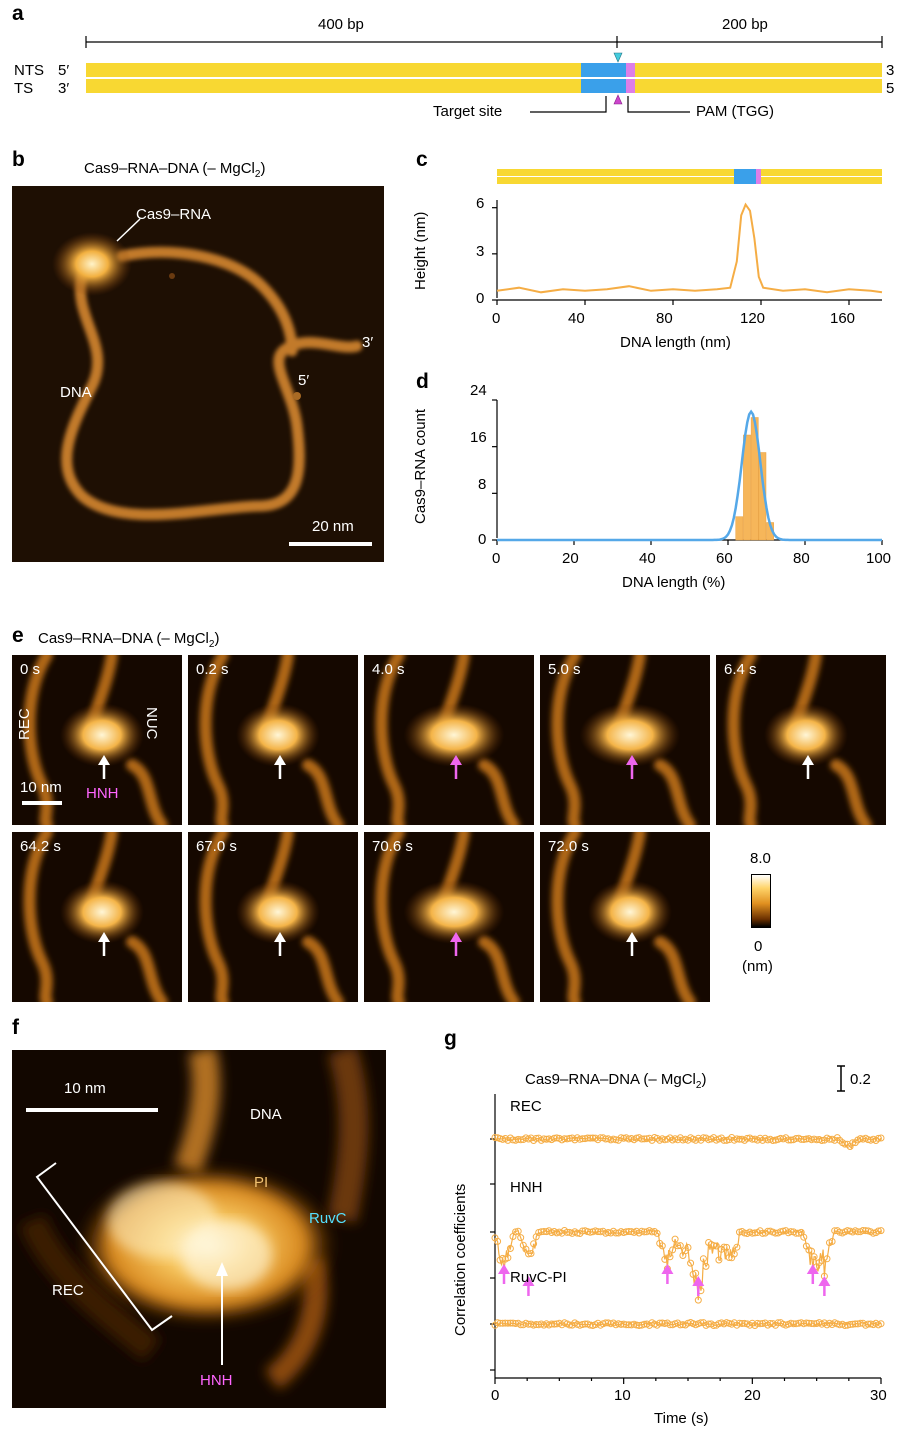  What do you see at coordinates (68, 1290) in the screenshot?
I see `f-rec-label: REC` at bounding box center [68, 1290].